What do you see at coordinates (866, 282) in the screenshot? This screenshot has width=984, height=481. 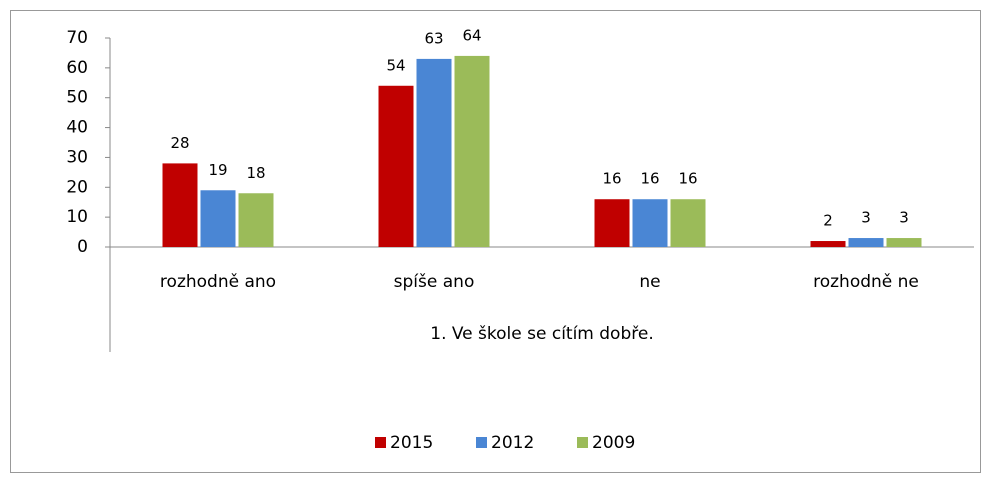 I see `x-tick-label: rozhodně ne` at bounding box center [866, 282].